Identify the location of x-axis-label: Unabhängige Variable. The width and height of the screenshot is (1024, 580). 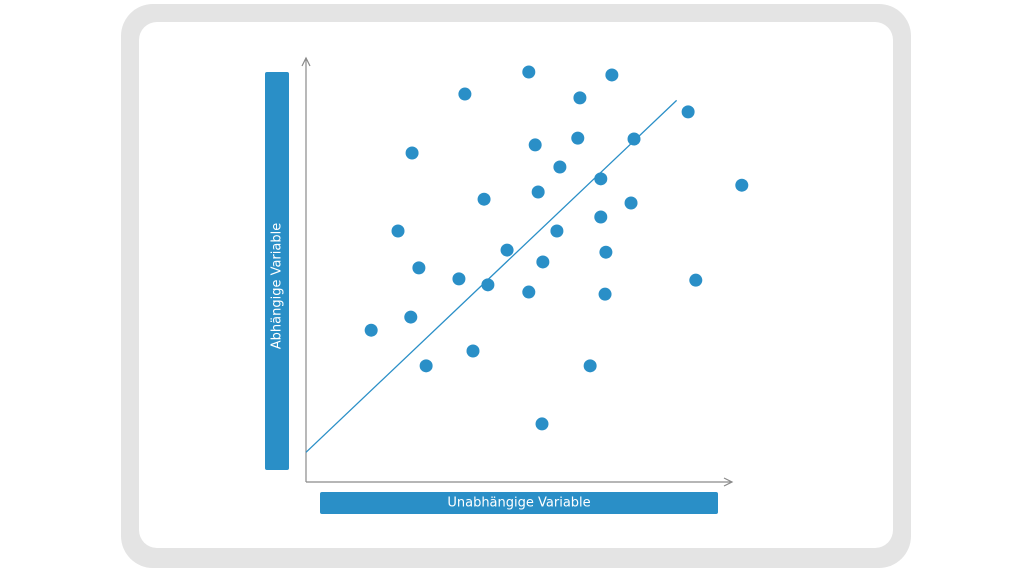
(518, 503).